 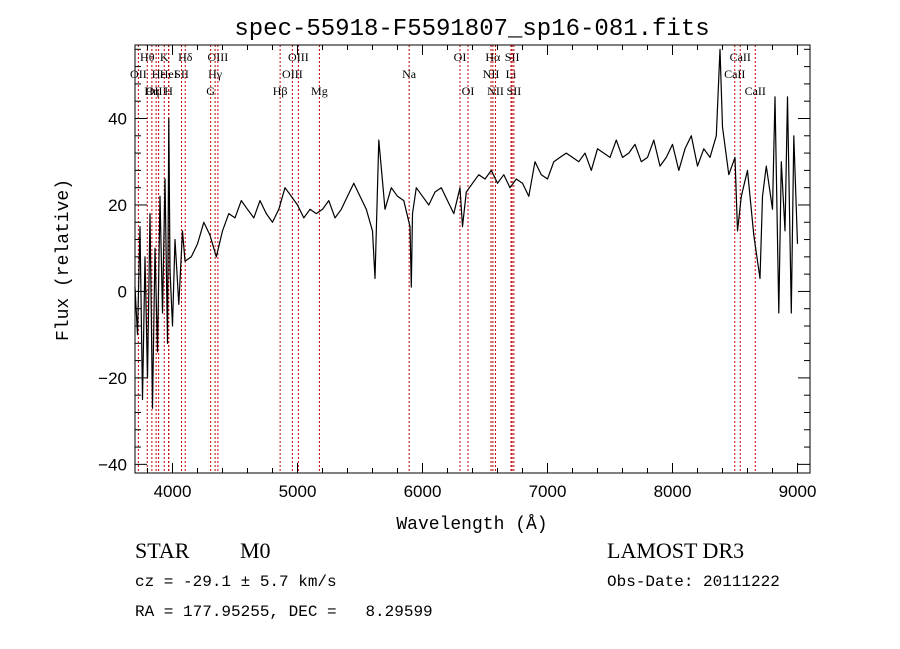 I want to click on line-marker-label-23: SII, so click(x=512, y=57).